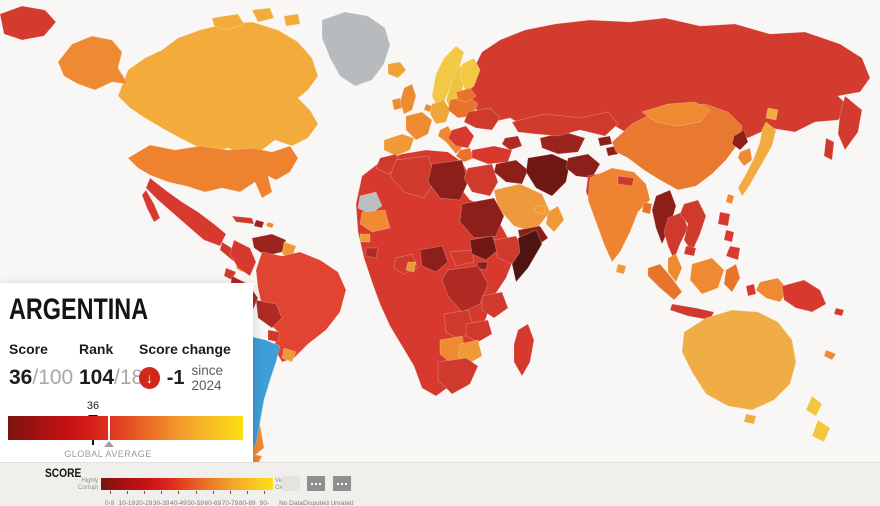  I want to click on country-senegal, so click(365, 238).